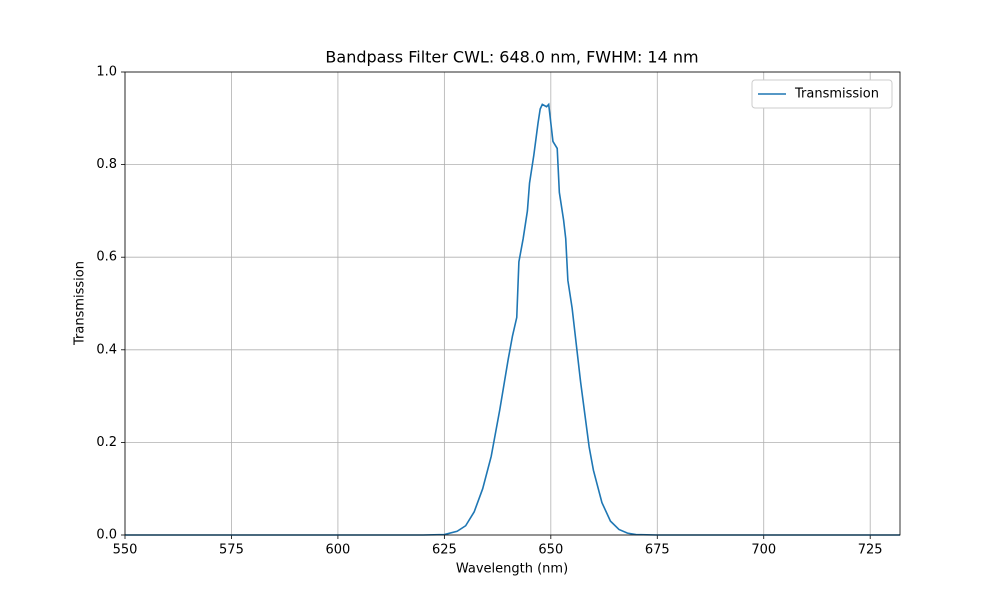  Describe the element at coordinates (106, 442) in the screenshot. I see `y-tick-label: 0.2` at that location.